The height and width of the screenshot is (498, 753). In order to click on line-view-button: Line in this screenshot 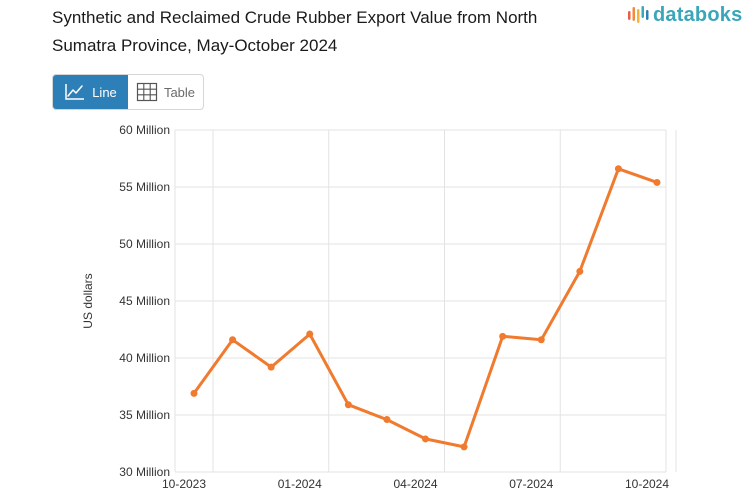, I will do `click(90, 92)`.